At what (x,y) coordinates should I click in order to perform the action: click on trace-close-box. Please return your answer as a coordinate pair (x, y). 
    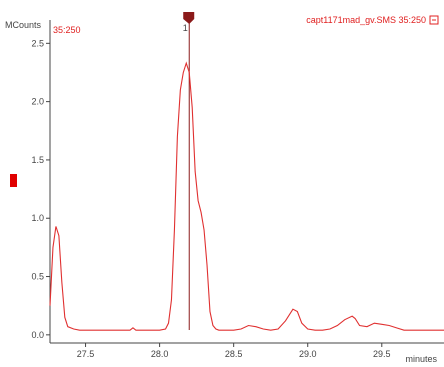
    Looking at the image, I should click on (434, 20).